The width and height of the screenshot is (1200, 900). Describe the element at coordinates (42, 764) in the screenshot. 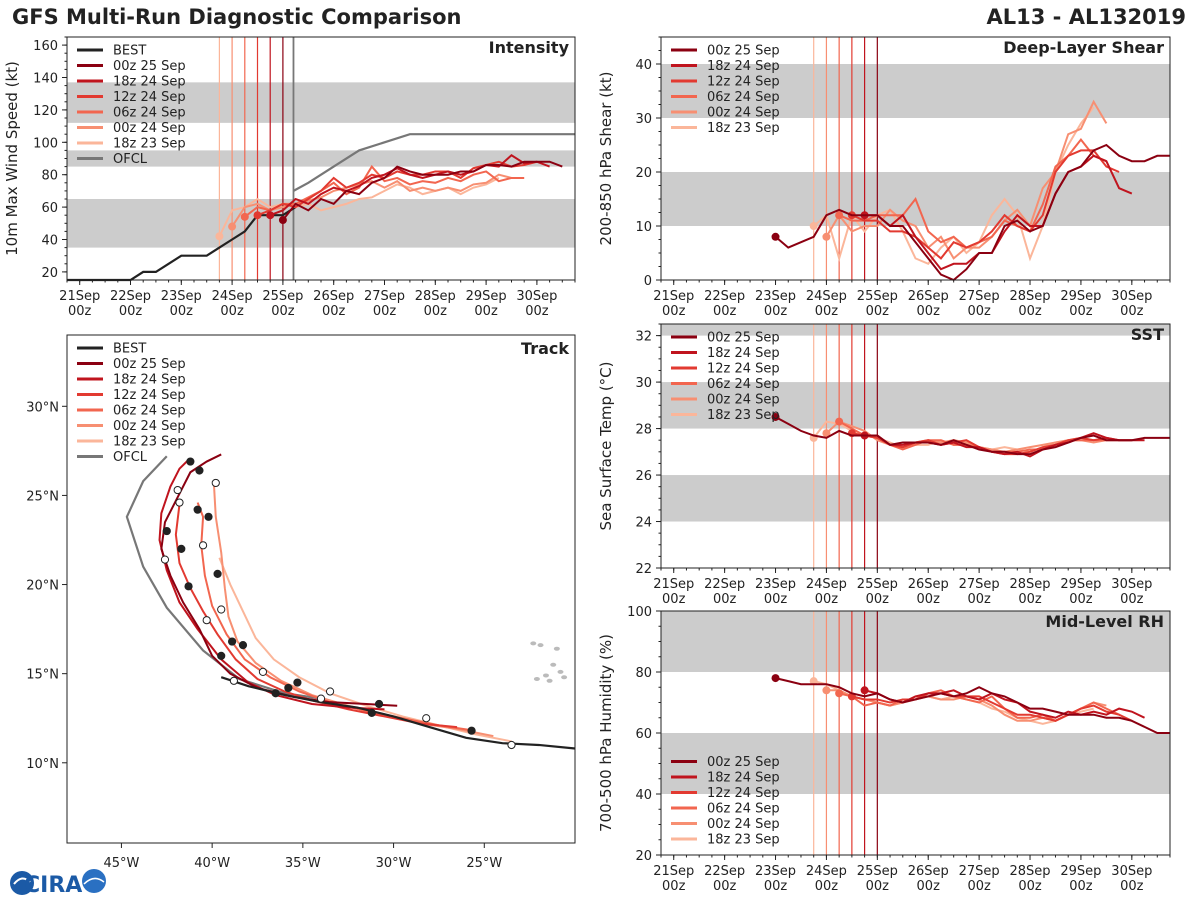

I see `lat-tick-label: 10°N` at that location.